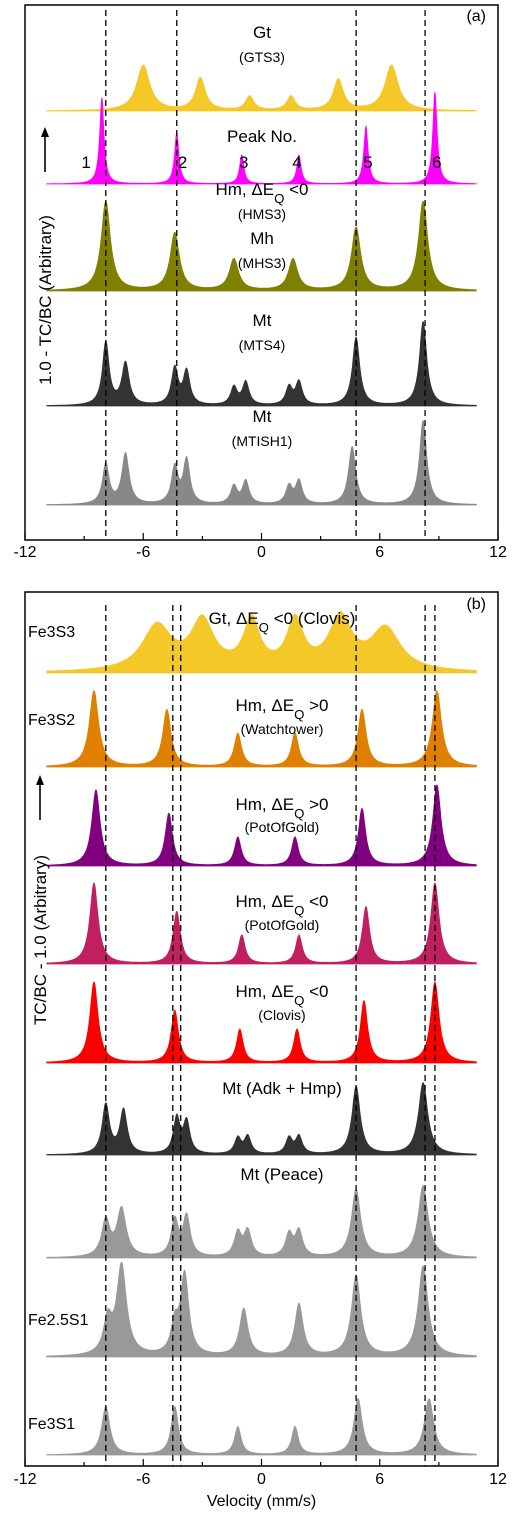  I want to click on y-axis-label-0: 1.0 - TC/BC (Arbitrary), so click(45, 300).